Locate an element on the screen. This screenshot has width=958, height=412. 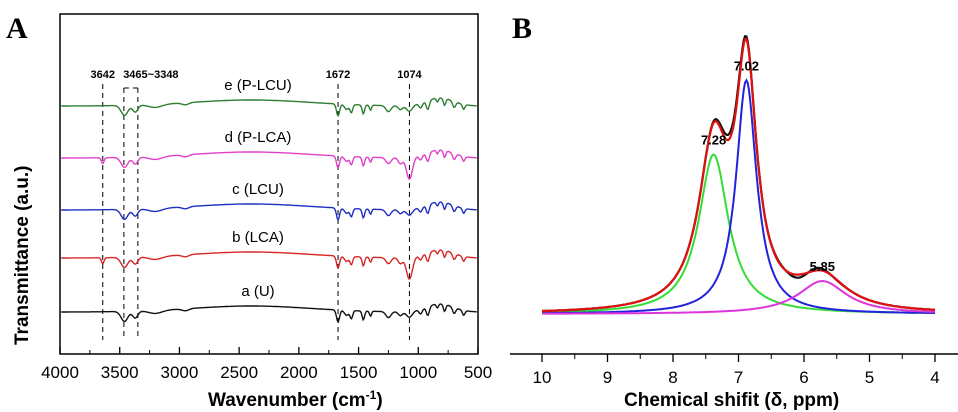
a-tick-label: 2500 is located at coordinates (239, 372).